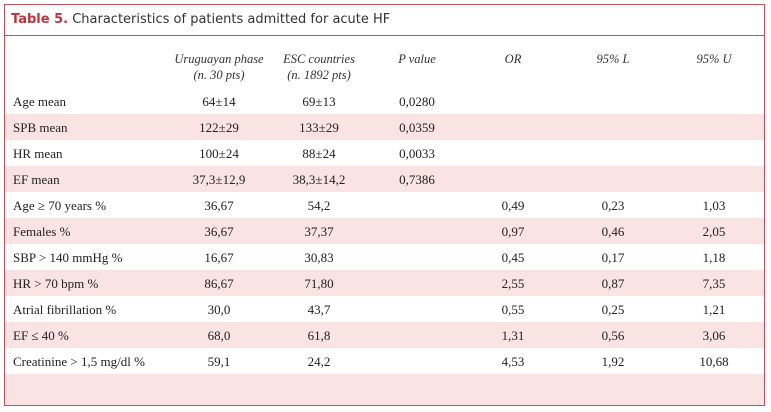  Describe the element at coordinates (714, 361) in the screenshot. I see `table-cell: 10,68` at that location.